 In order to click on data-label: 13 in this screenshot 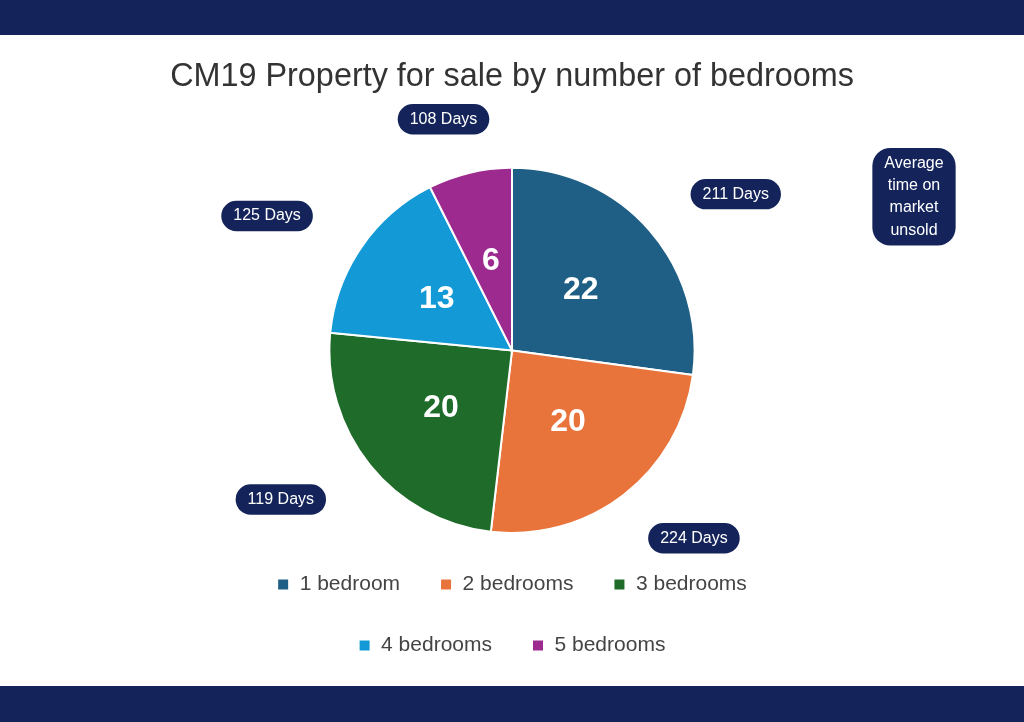, I will do `click(436, 296)`.